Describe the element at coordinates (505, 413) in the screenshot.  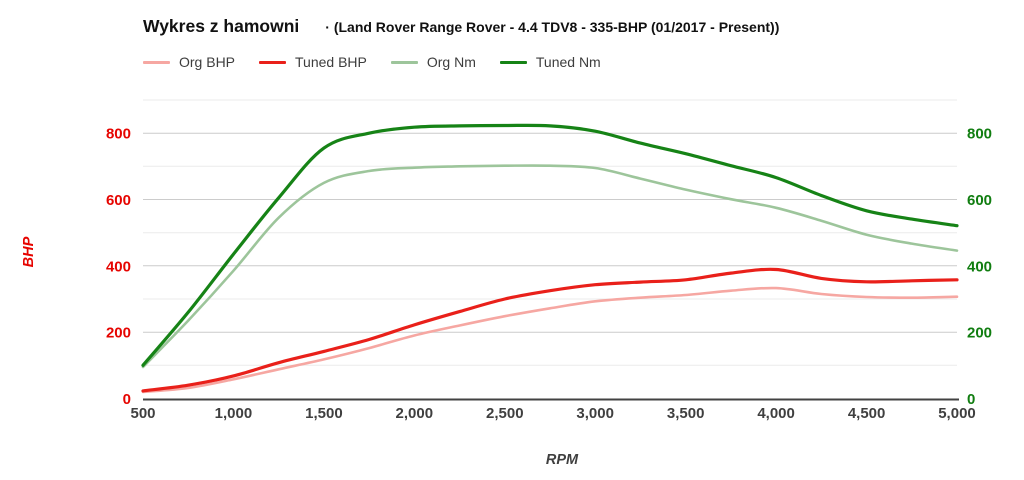
I see `x-tick-label: 2,500` at that location.